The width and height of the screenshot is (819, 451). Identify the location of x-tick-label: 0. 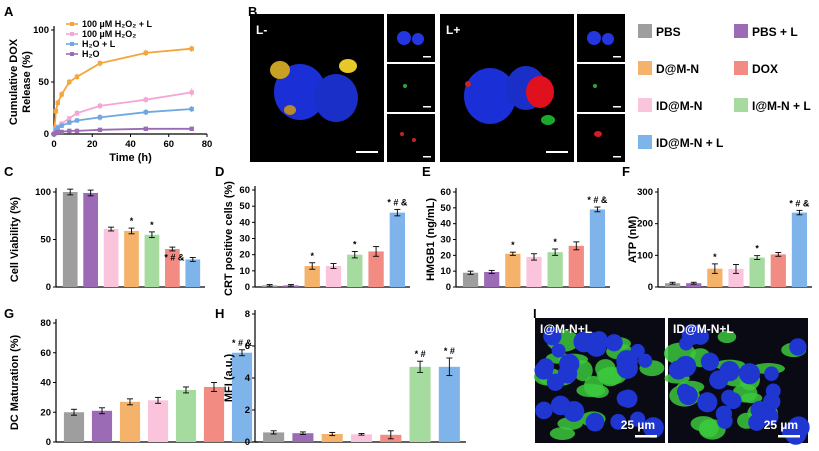
(53, 144).